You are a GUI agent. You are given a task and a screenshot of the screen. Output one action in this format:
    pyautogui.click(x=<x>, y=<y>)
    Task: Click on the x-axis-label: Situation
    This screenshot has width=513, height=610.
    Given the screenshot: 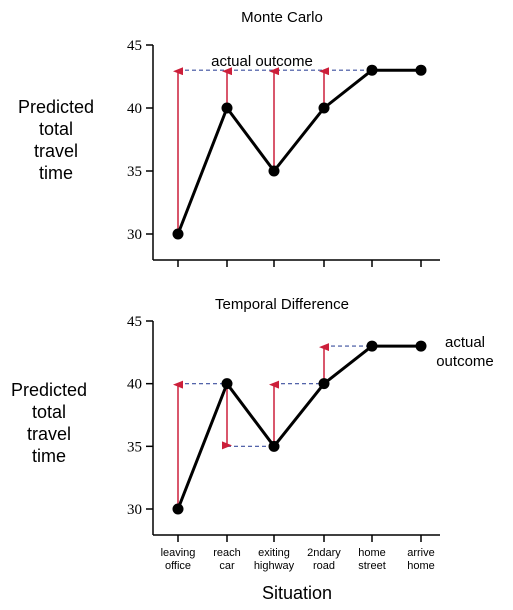 What is the action you would take?
    pyautogui.click(x=297, y=593)
    